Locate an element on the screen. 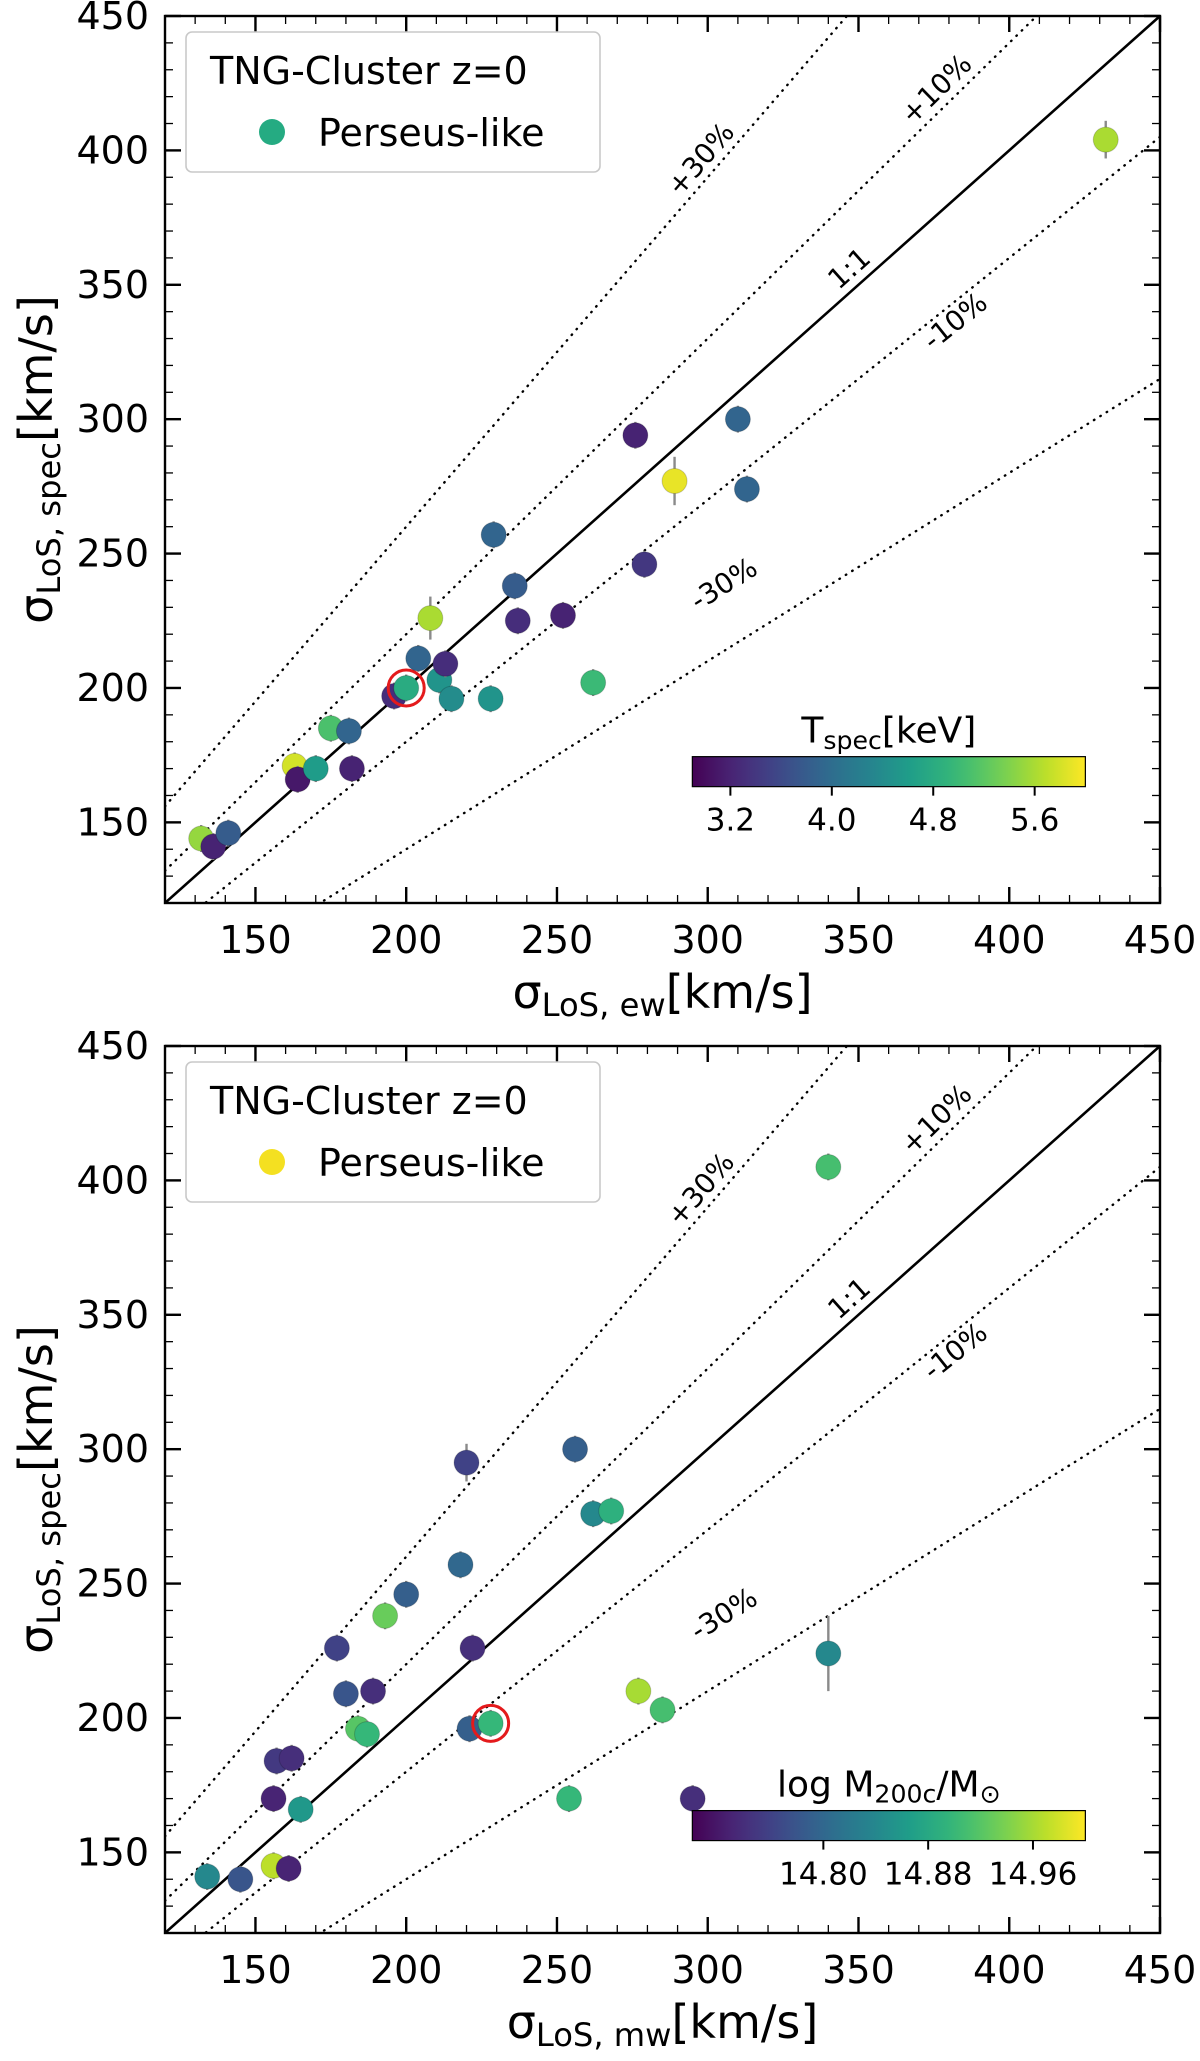  colorbar-tick-label: 5.6 is located at coordinates (1034, 821).